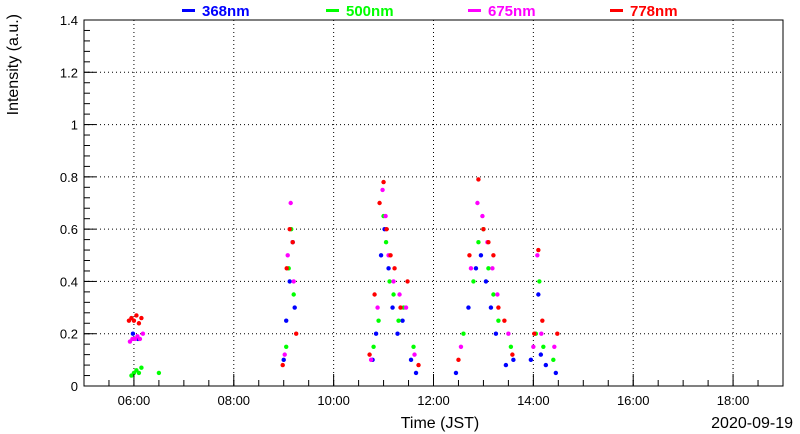  I want to click on x-axis-title: Time (JST), so click(440, 423).